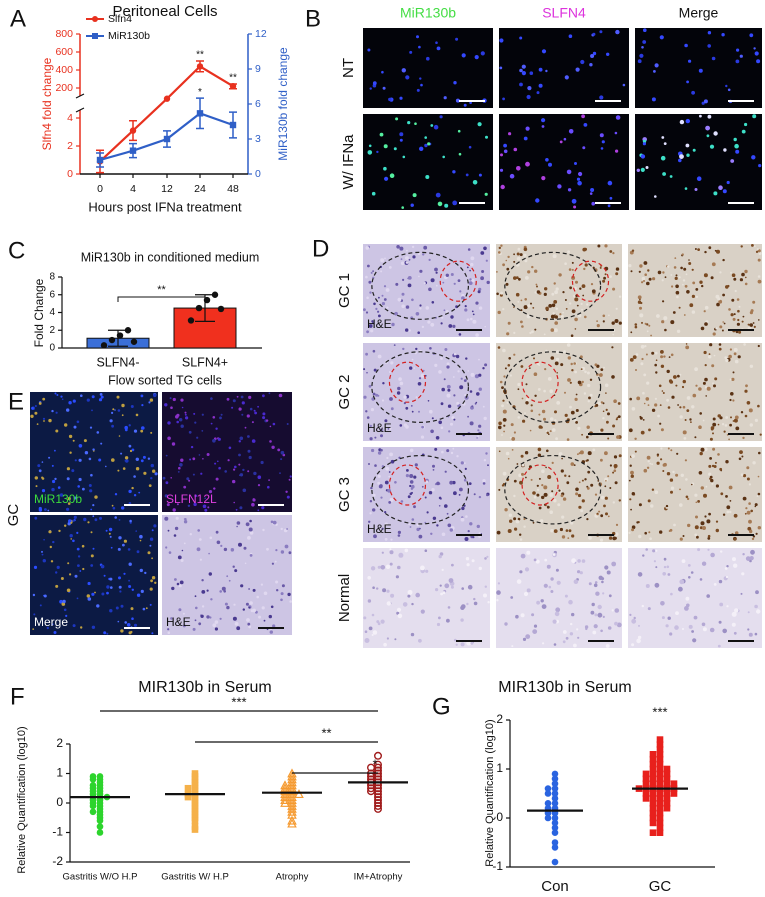  I want to click on outline, so click(553, 285).